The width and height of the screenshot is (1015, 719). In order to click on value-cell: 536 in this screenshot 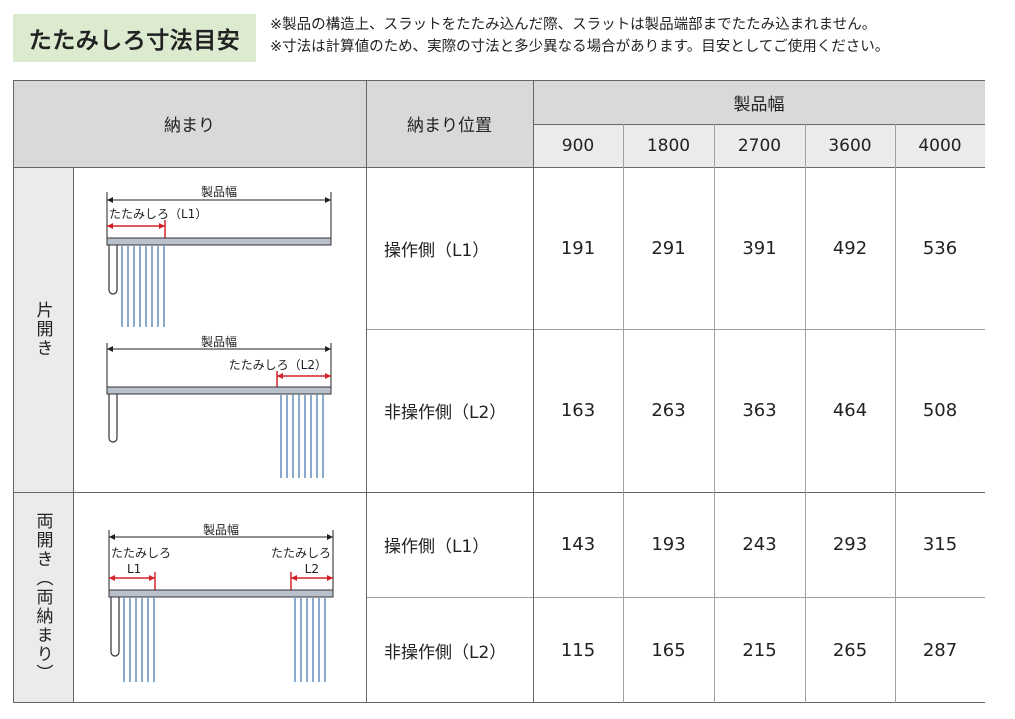, I will do `click(940, 248)`.